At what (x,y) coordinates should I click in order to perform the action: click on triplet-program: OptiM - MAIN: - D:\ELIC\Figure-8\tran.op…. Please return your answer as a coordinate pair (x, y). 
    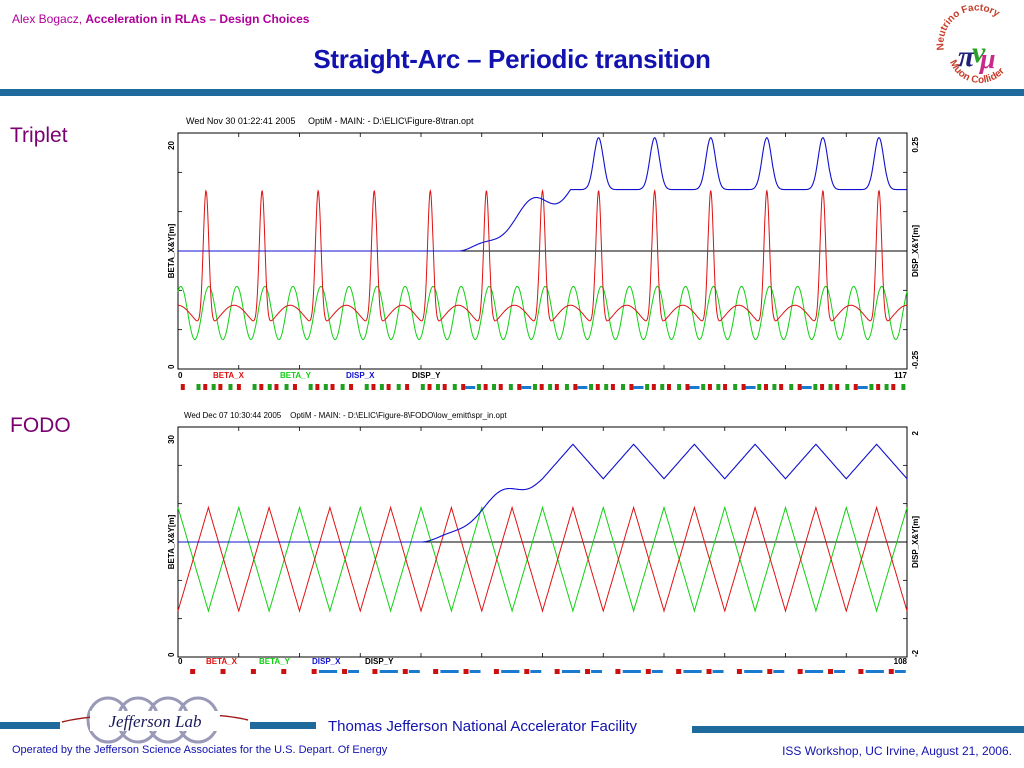
    Looking at the image, I should click on (390, 121).